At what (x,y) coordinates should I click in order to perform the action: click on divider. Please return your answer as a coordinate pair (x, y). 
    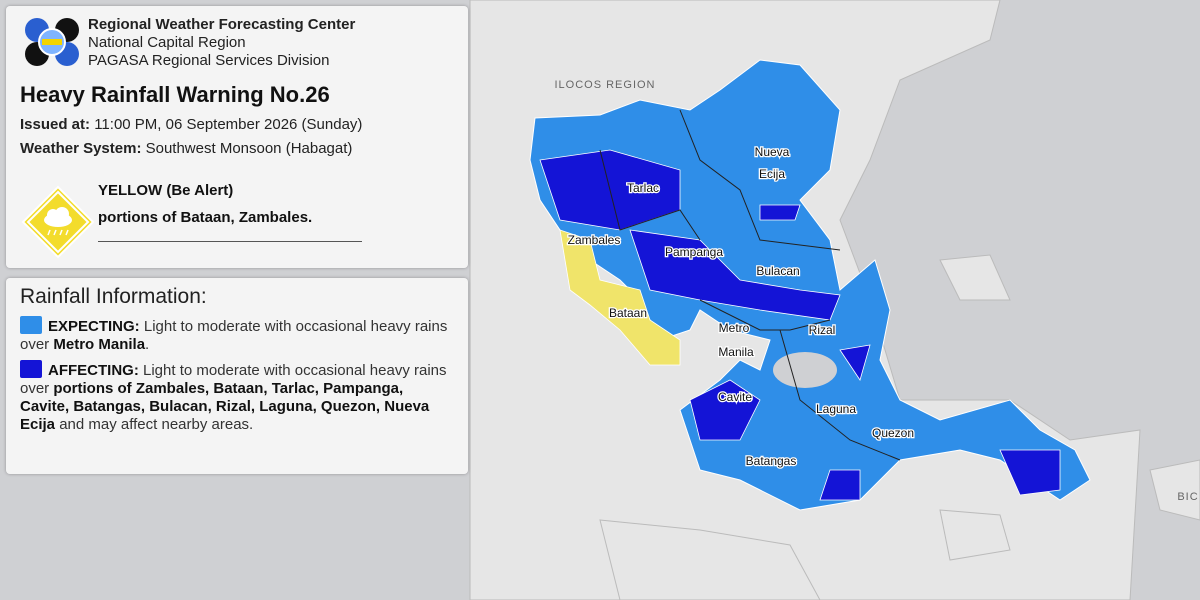
    Looking at the image, I should click on (230, 241).